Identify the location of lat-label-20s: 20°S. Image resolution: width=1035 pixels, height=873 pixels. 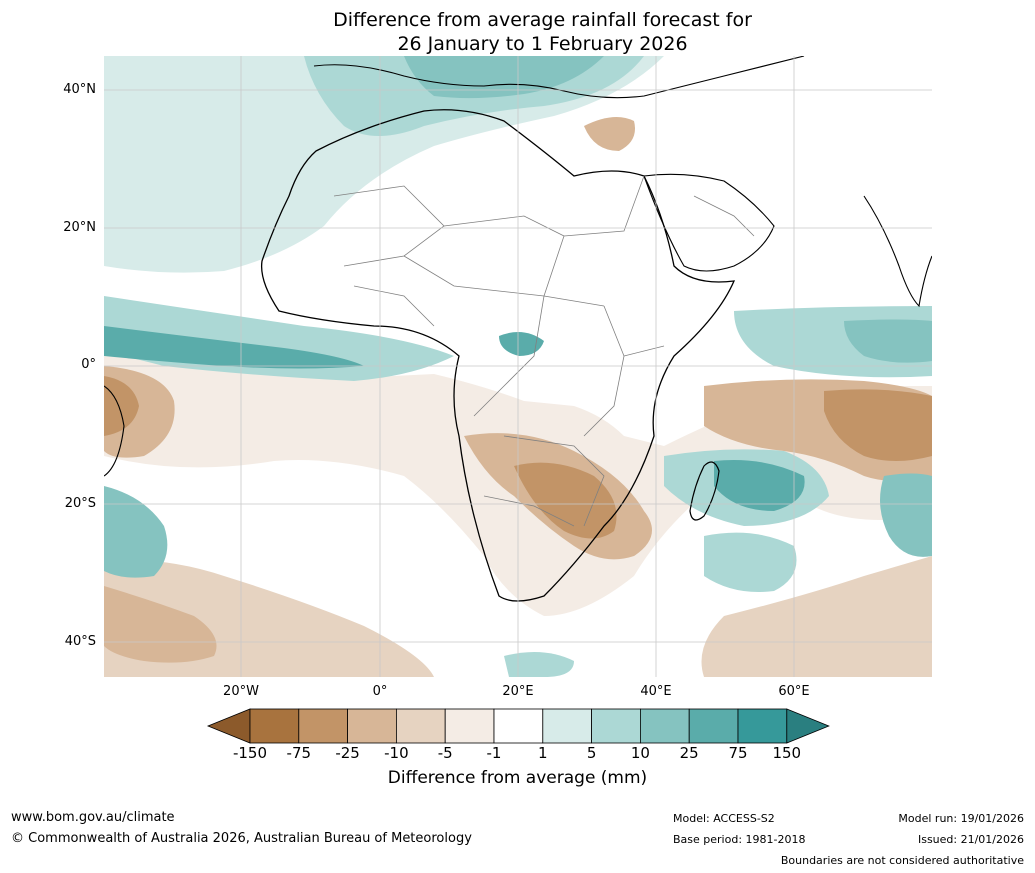
(80, 503).